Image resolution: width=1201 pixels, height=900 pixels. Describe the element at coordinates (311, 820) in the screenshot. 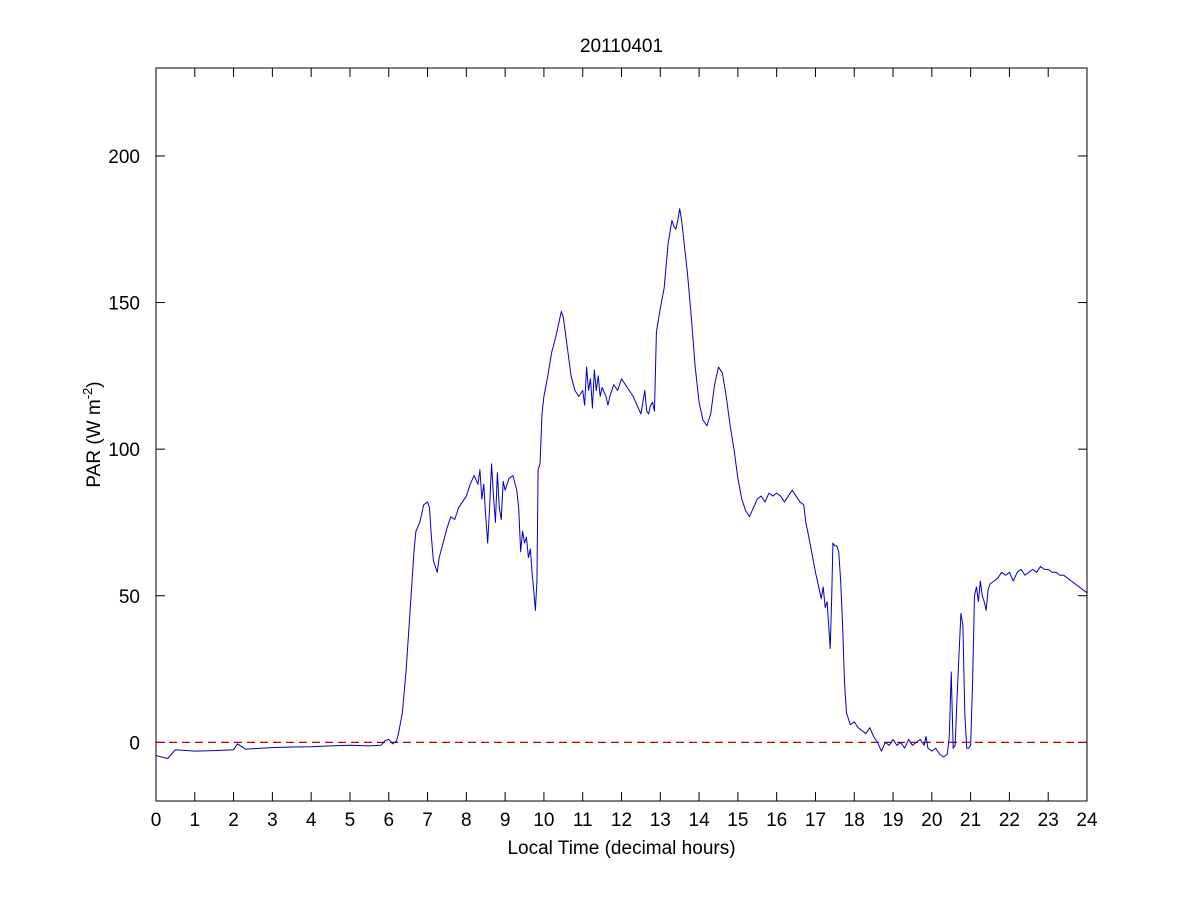

I see `x-tick-label: 4` at that location.